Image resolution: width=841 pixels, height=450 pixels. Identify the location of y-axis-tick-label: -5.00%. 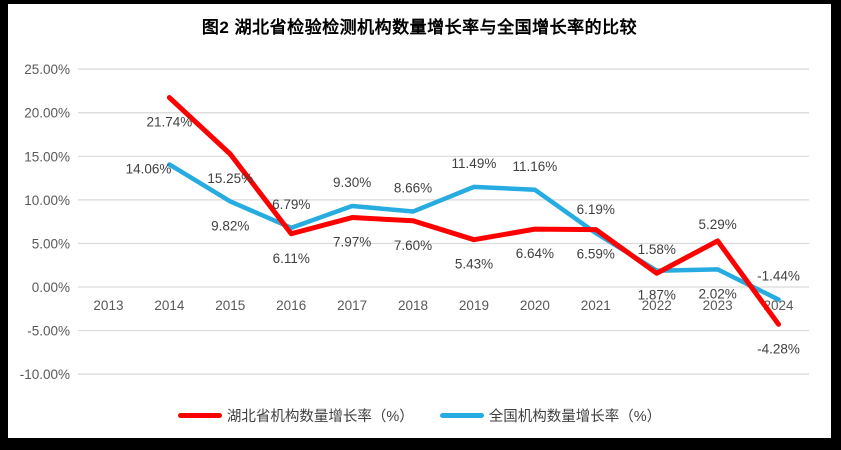
(48, 331).